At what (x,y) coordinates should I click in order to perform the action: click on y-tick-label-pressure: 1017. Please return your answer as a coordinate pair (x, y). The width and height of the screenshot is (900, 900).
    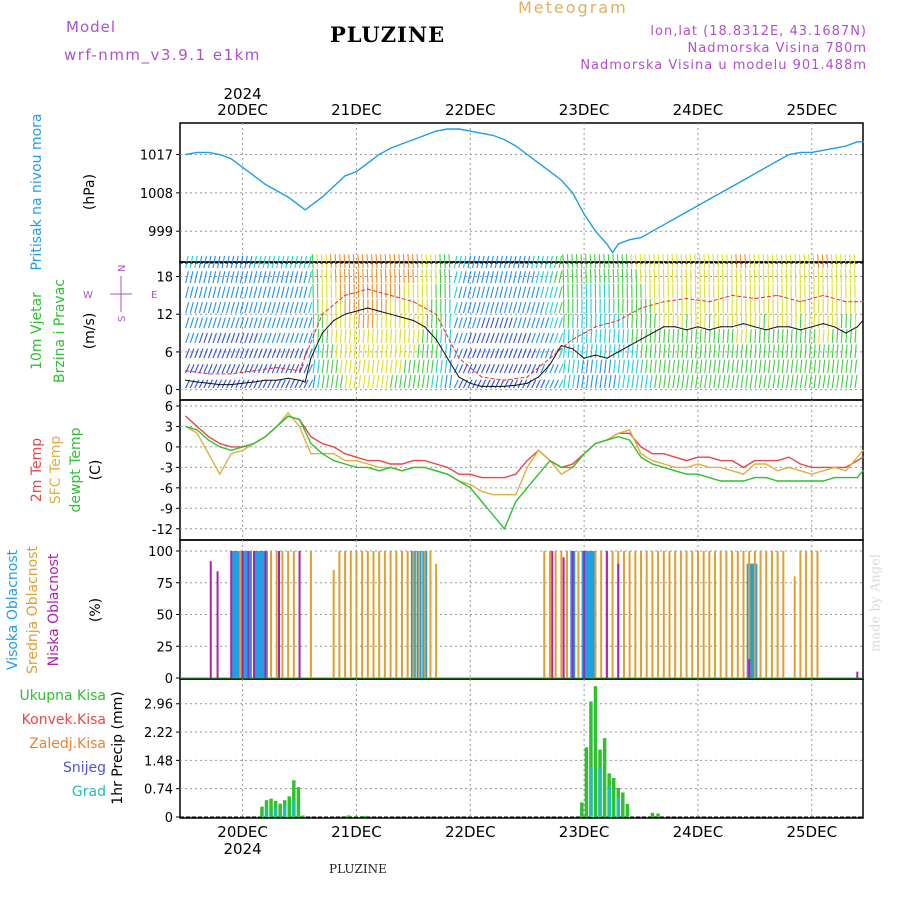
    Looking at the image, I should click on (156, 156).